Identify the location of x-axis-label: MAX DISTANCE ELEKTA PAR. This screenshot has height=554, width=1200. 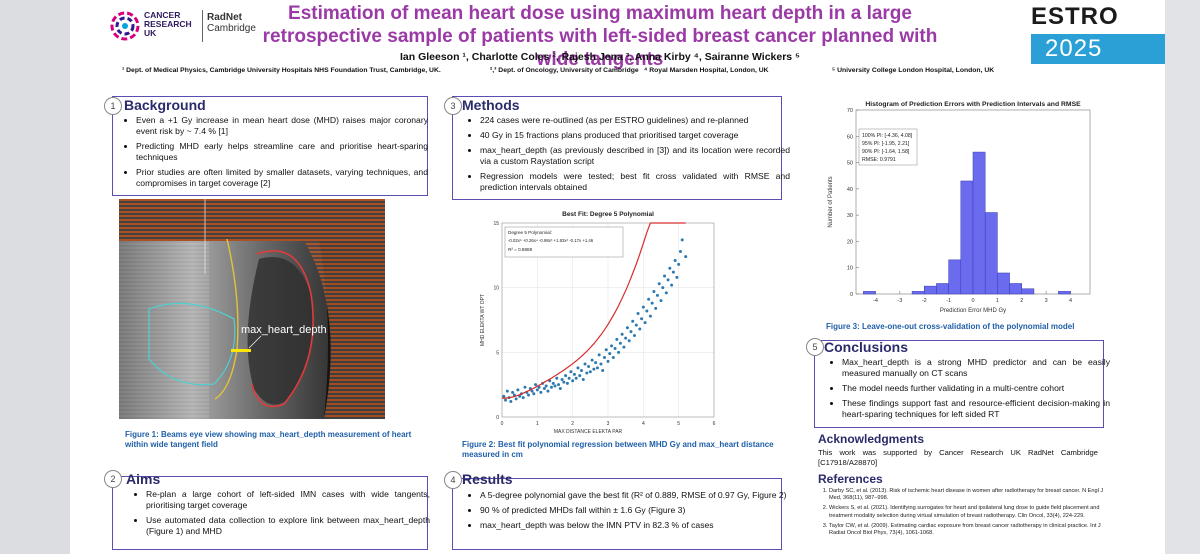
(588, 432).